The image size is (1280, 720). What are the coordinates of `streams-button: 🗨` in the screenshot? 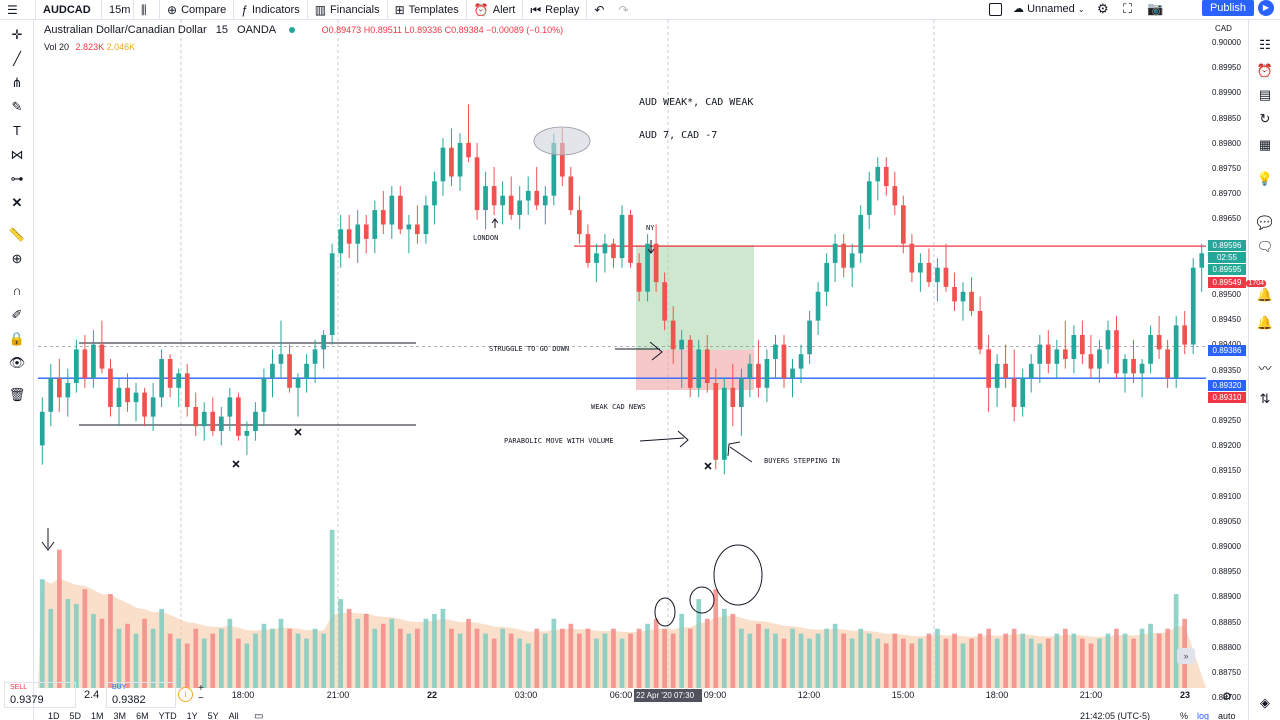 It's located at (1265, 247).